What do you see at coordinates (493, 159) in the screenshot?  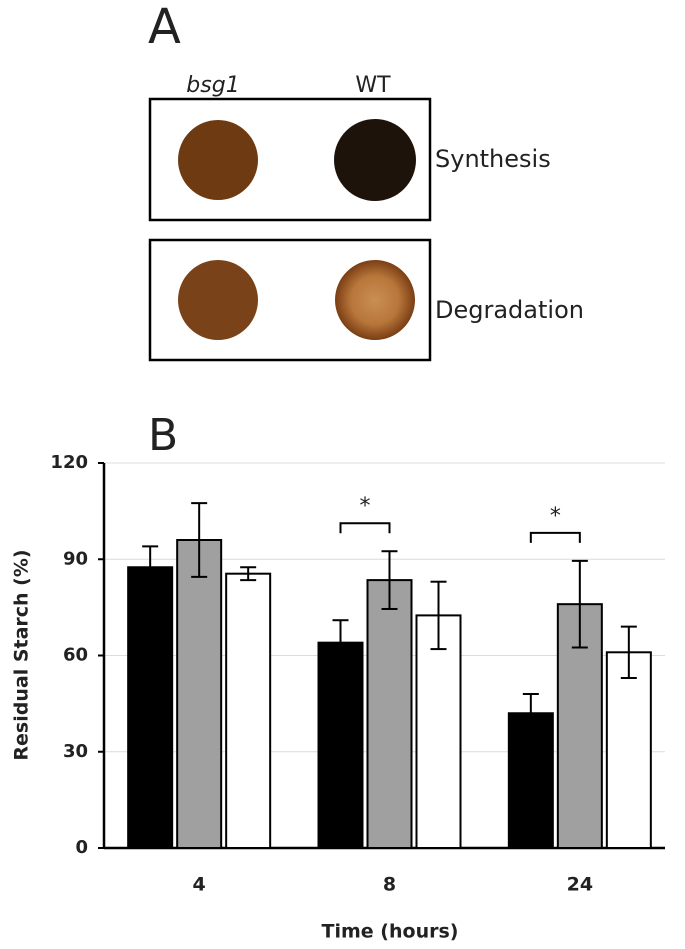 I see `row-label: Synthesis` at bounding box center [493, 159].